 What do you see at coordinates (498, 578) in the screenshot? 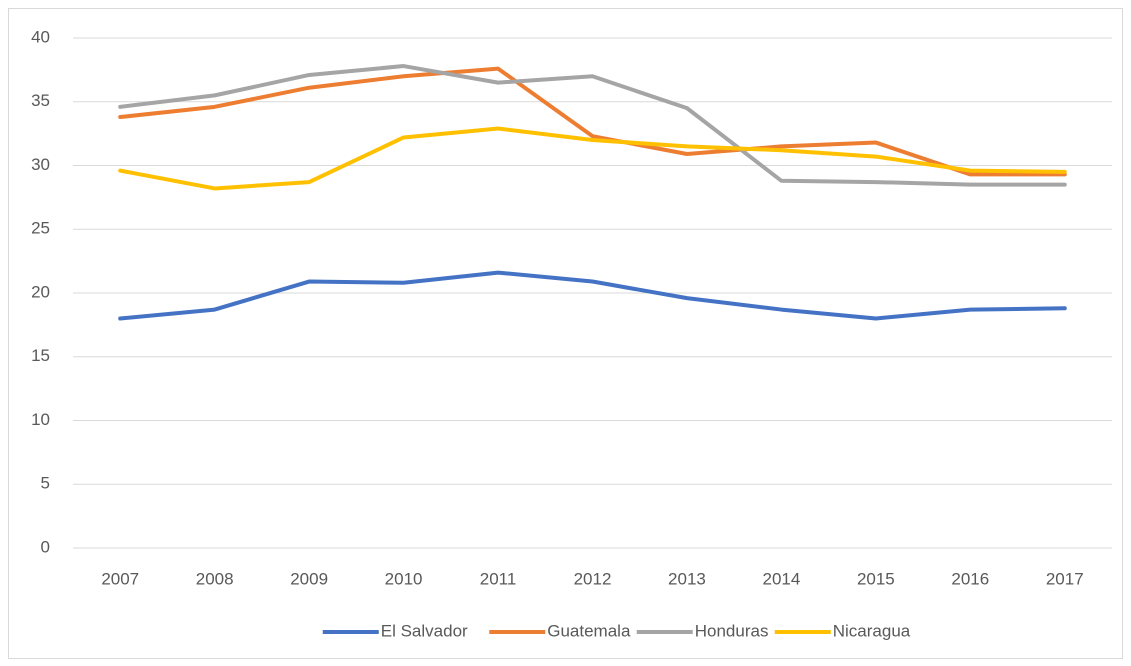
I see `x-tick-label: 2011` at bounding box center [498, 578].